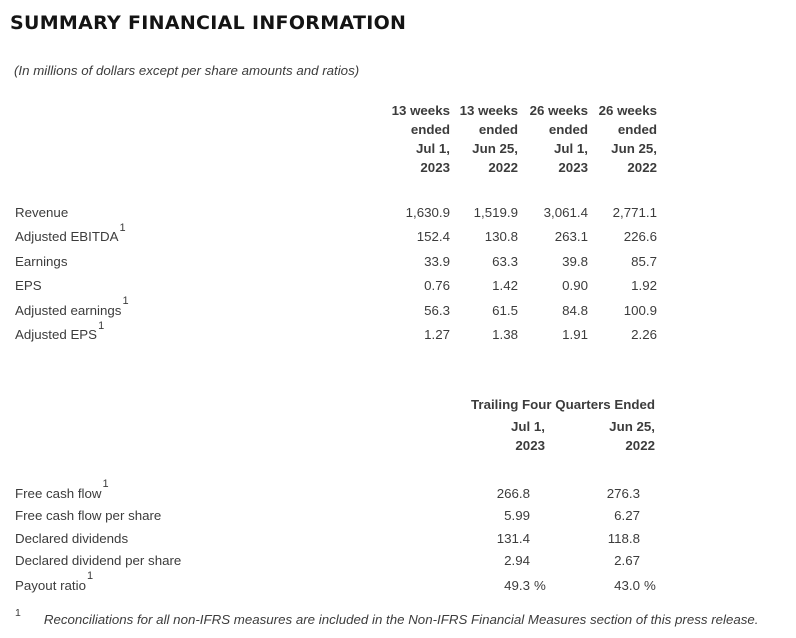 The image size is (796, 638). Describe the element at coordinates (600, 585) in the screenshot. I see `value-cell: 43.0%` at that location.